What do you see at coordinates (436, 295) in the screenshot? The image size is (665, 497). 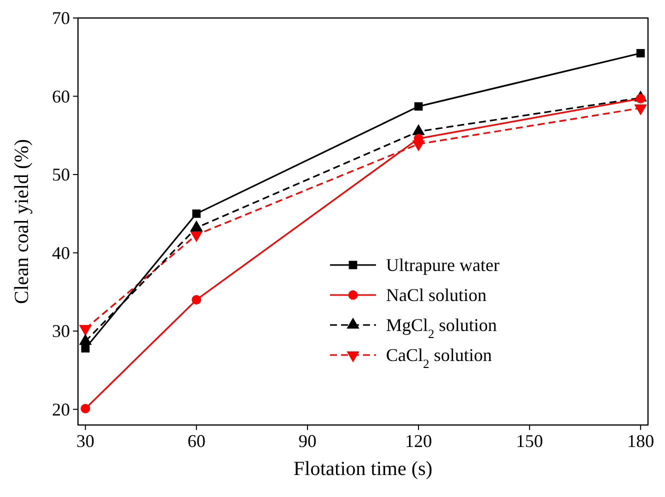 I see `legend-label: NaCl solution` at bounding box center [436, 295].